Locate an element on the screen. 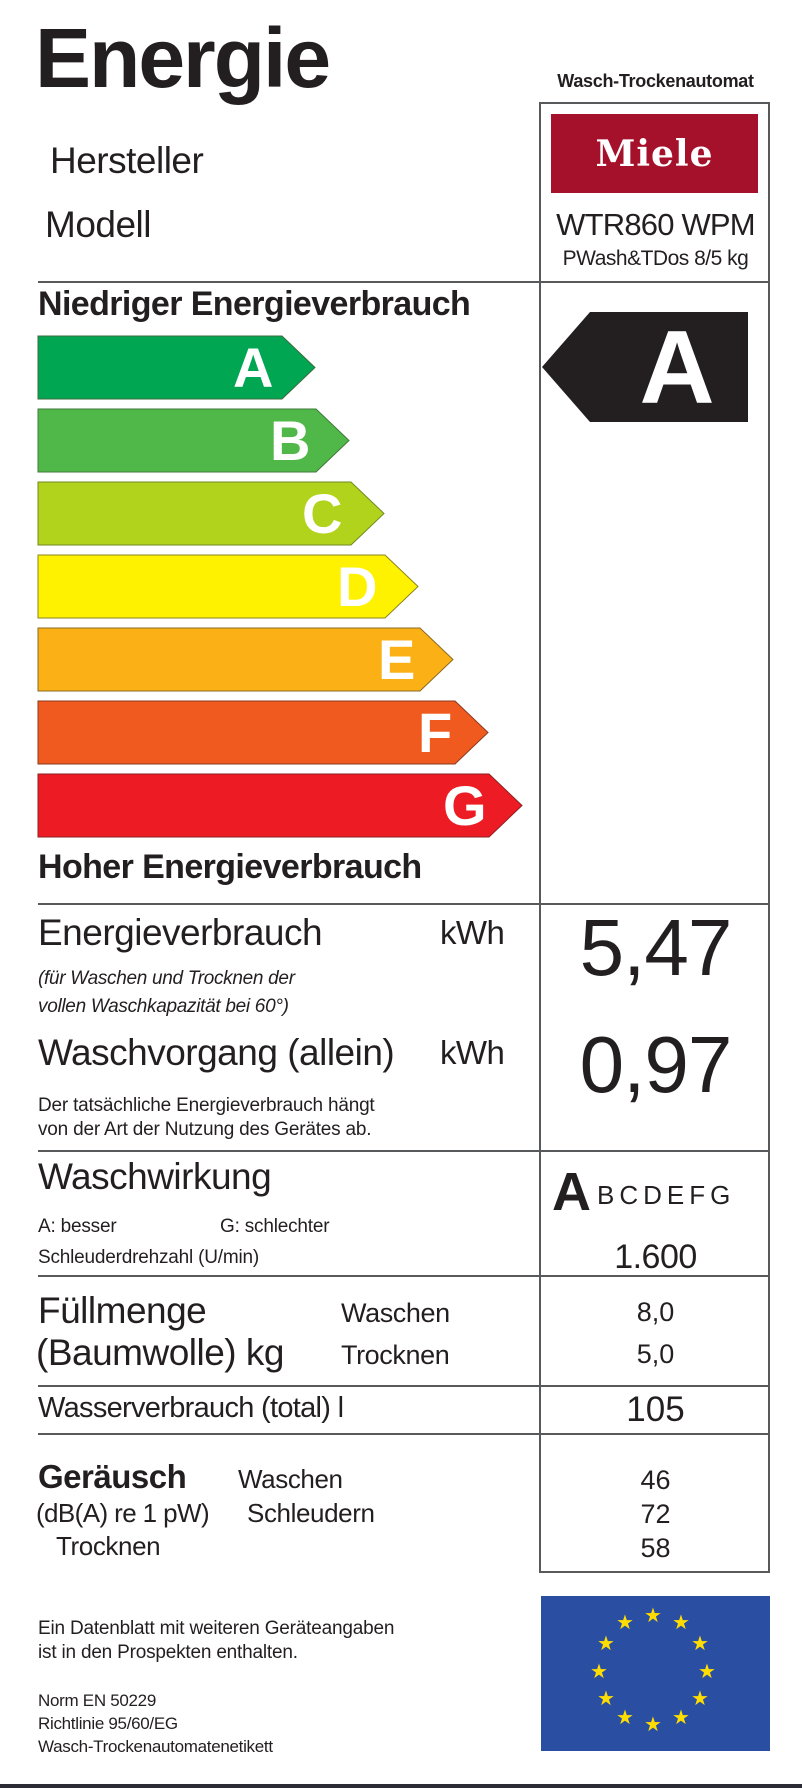 The width and height of the screenshot is (802, 1788). divider-energy is located at coordinates (403, 1151).